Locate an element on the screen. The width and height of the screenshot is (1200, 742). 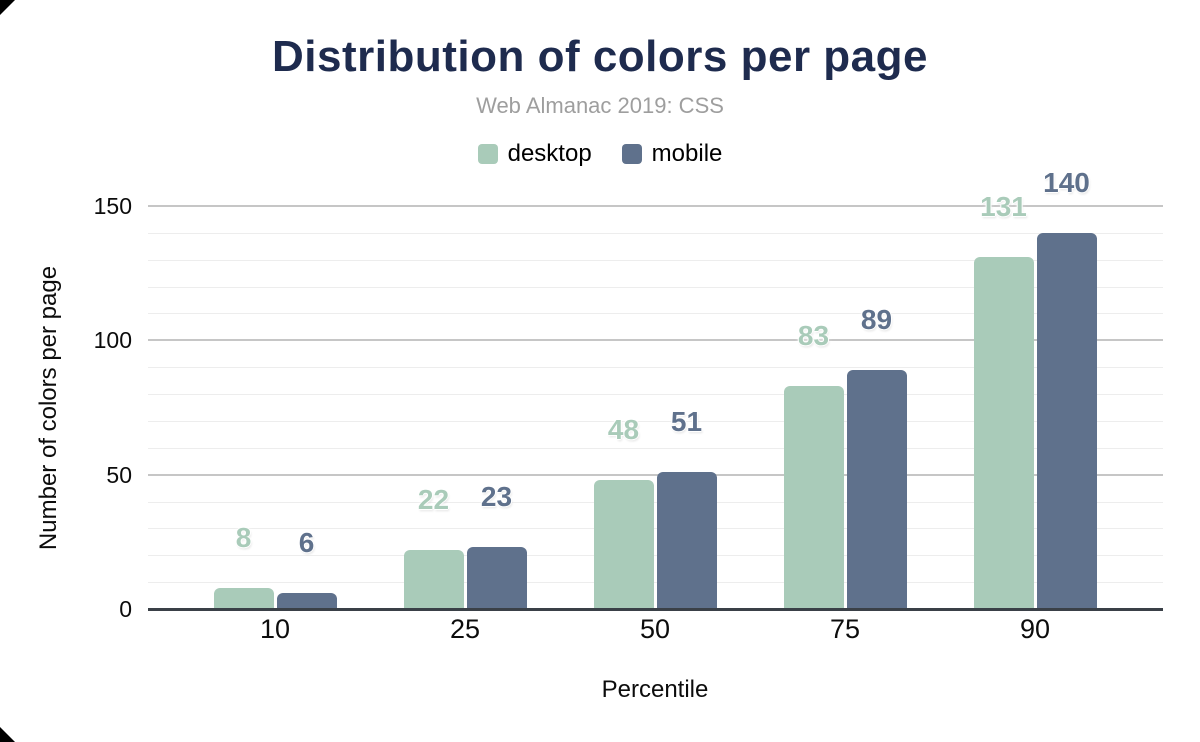
value-label-mobile-p50: 51 is located at coordinates (686, 421).